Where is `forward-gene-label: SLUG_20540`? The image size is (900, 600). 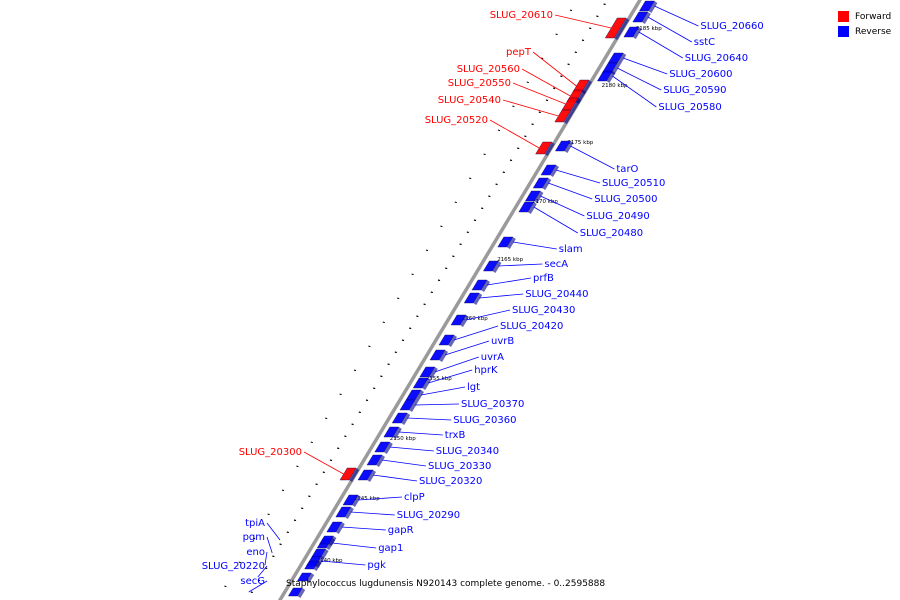 forward-gene-label: SLUG_20540 is located at coordinates (469, 100).